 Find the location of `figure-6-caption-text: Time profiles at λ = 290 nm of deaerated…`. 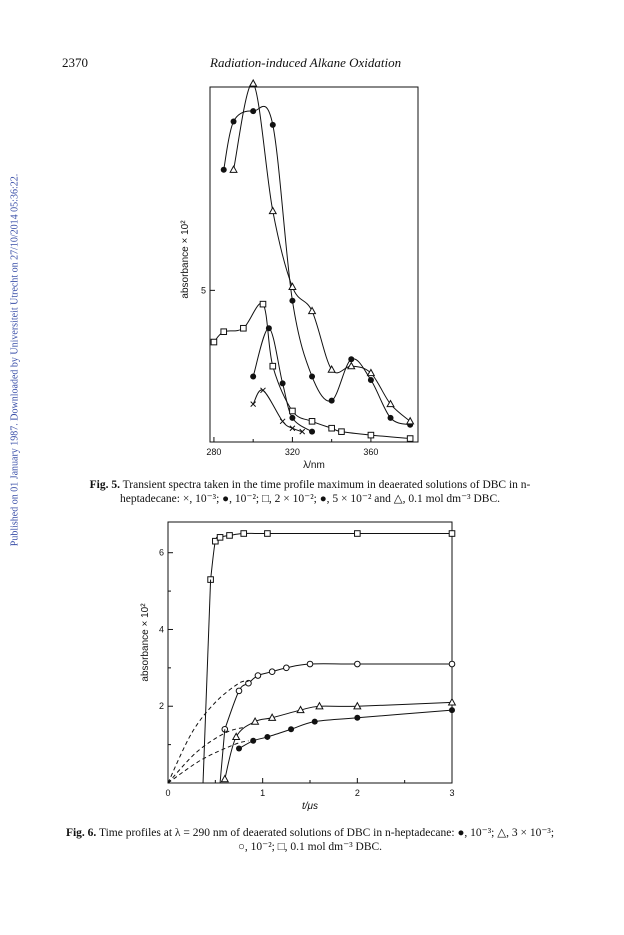

figure-6-caption-text: Time profiles at λ = 290 nm of deaerated… is located at coordinates (326, 840).